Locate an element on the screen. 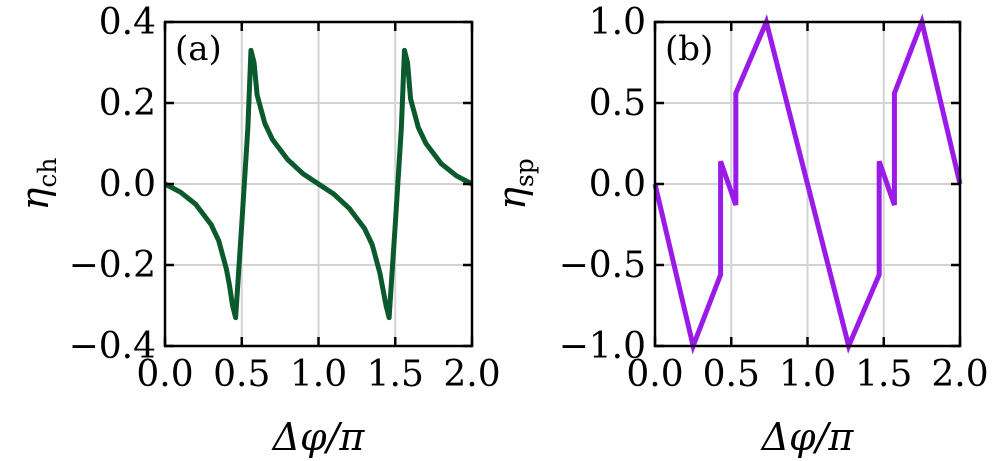 Image resolution: width=995 pixels, height=461 pixels. panel-b-y-tick-label-0: −1.0 is located at coordinates (602, 346).